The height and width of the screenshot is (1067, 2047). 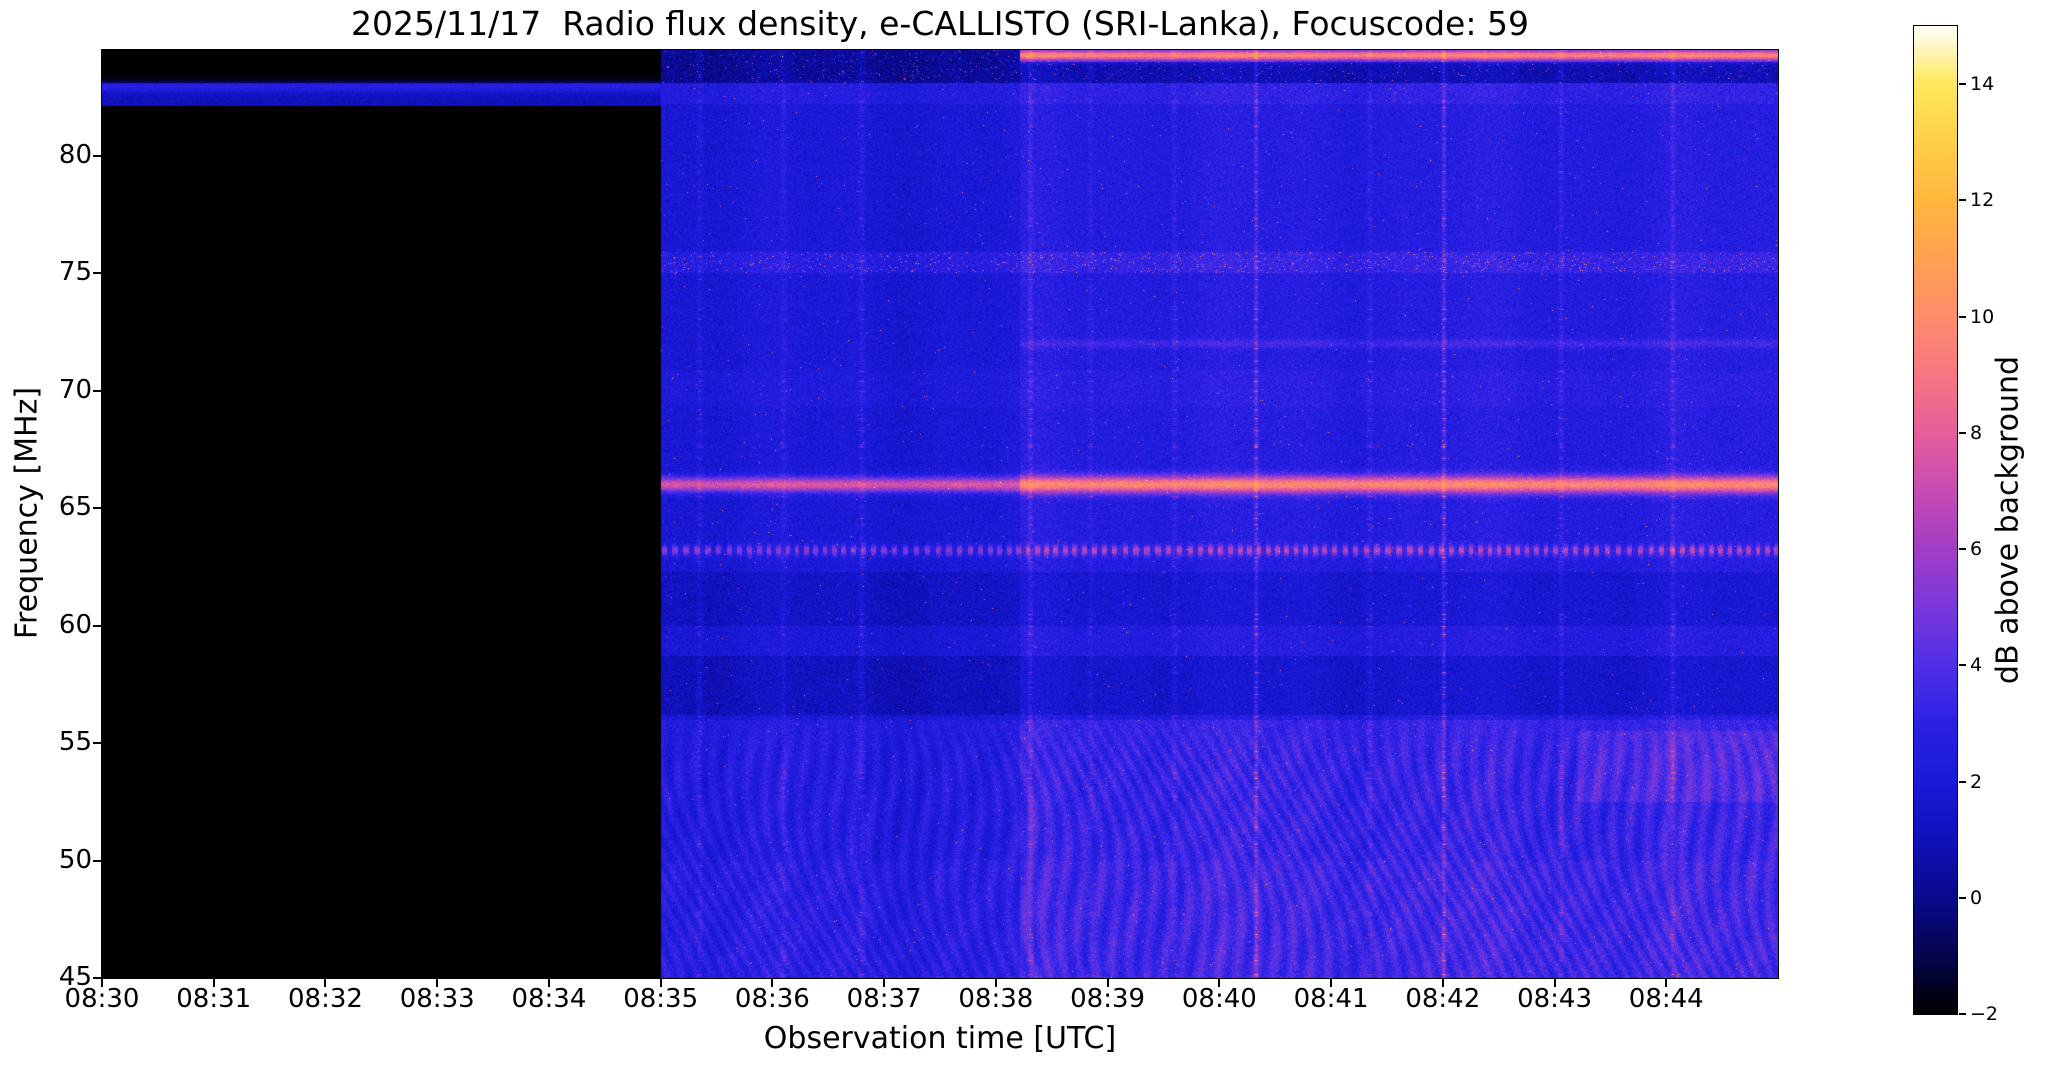 I want to click on x-tick-label: 08:35, so click(x=661, y=999).